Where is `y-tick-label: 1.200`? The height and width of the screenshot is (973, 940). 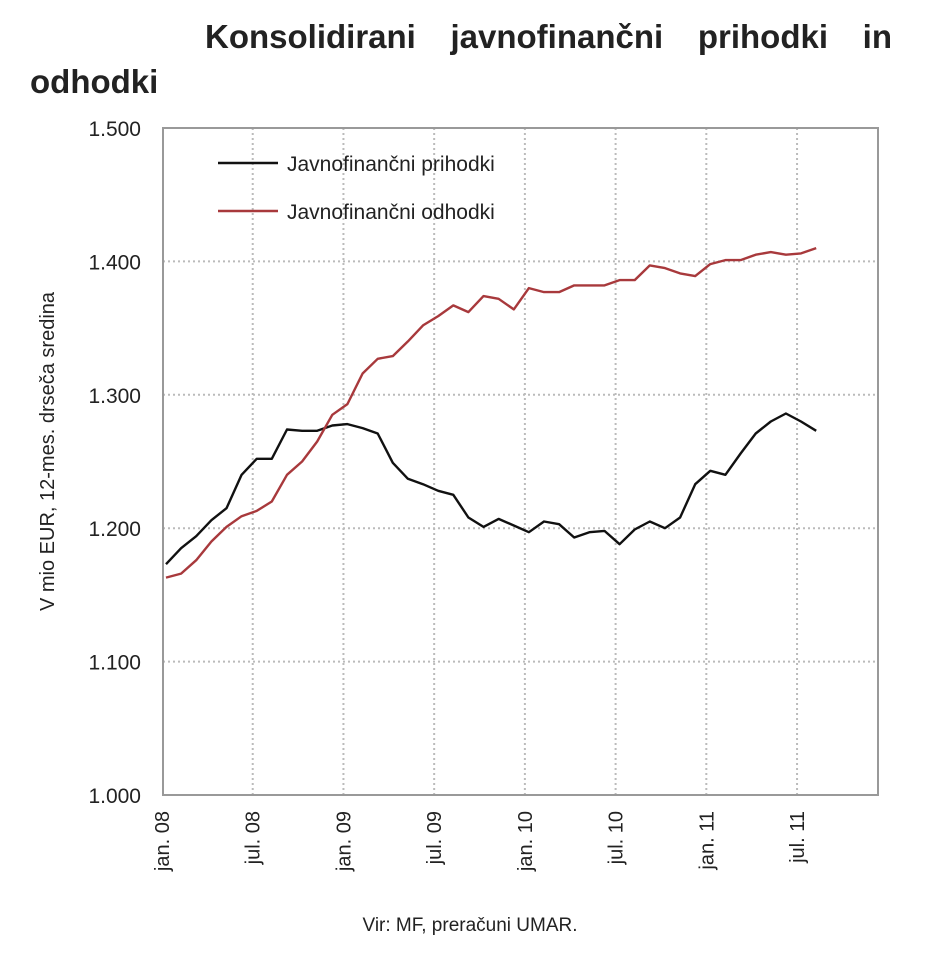 y-tick-label: 1.200 is located at coordinates (114, 529).